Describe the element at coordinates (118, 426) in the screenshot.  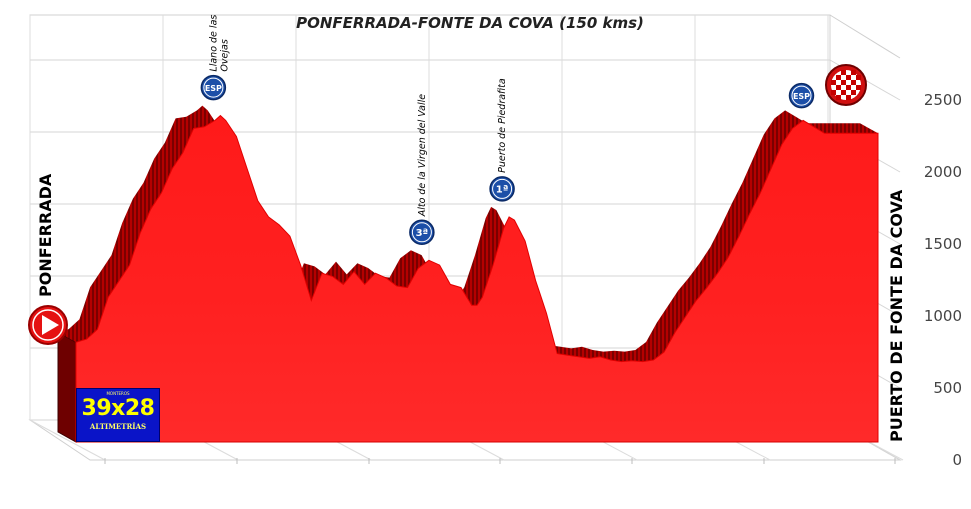
I see `logo-sub-text: ALTIMETRÍAS` at that location.